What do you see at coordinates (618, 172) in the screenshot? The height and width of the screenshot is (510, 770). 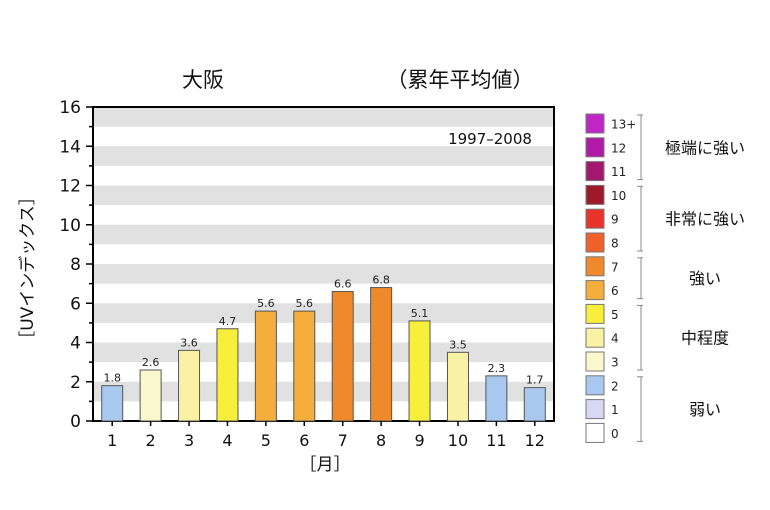 I see `uv-level-label: 11` at bounding box center [618, 172].